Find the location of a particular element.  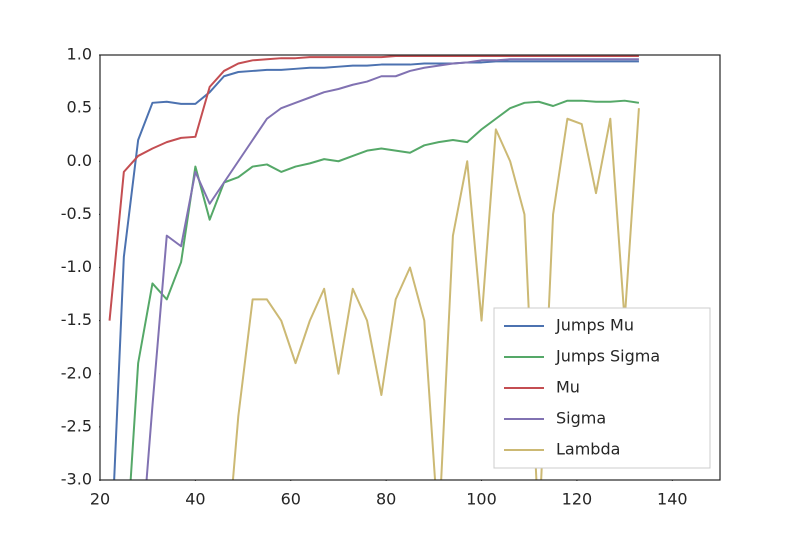

x-tick-label: 60 is located at coordinates (291, 499).